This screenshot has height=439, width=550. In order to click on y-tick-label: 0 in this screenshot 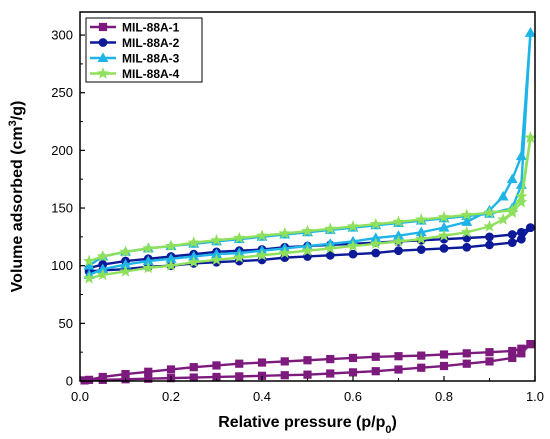, I will do `click(69, 381)`.